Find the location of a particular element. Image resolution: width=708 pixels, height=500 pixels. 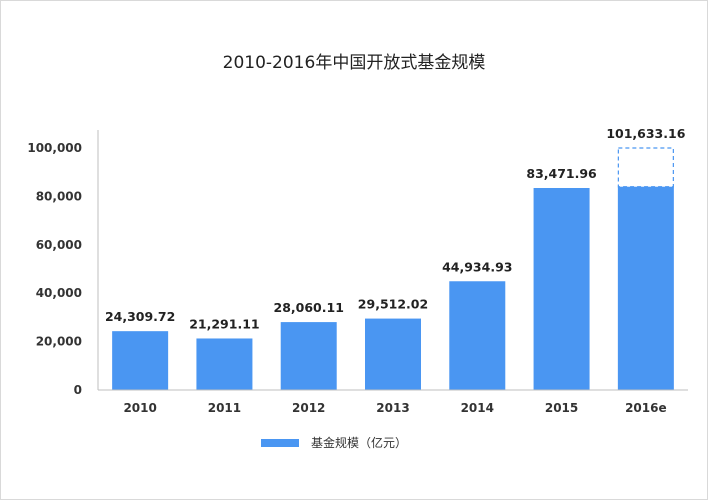

x-axis-labels: 2010 2011 2012 2013 2014 2015 2016e is located at coordinates (394, 408).